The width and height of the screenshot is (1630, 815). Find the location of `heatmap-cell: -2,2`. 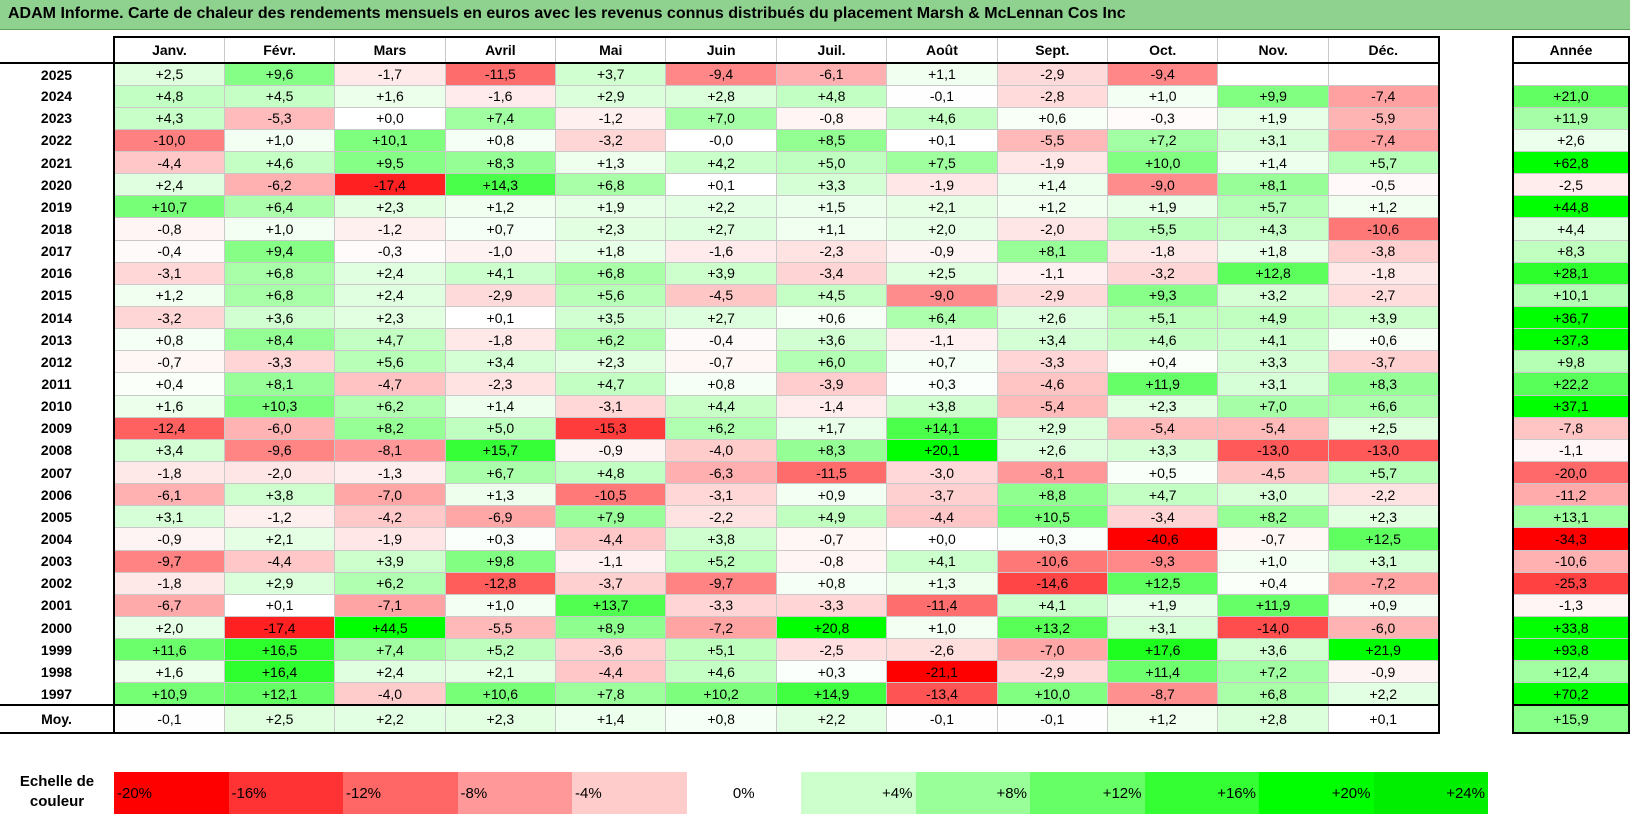

heatmap-cell: -2,2 is located at coordinates (721, 517).